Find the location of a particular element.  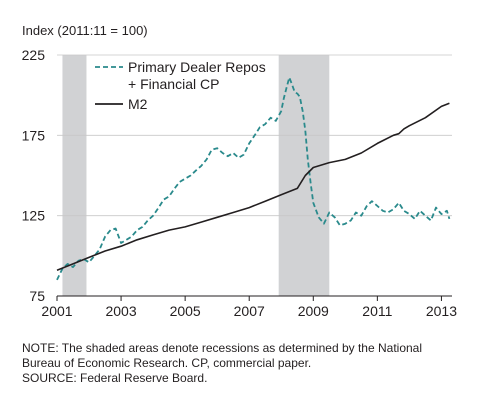

x-tick-label: 2009 is located at coordinates (313, 311).